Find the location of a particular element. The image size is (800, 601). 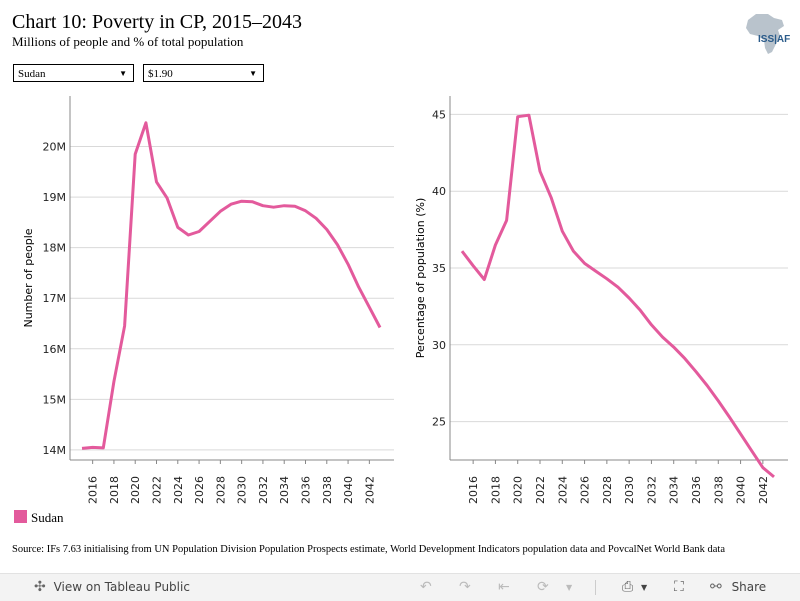

view-on-tableau-label: View on Tableau Public is located at coordinates (121, 587).